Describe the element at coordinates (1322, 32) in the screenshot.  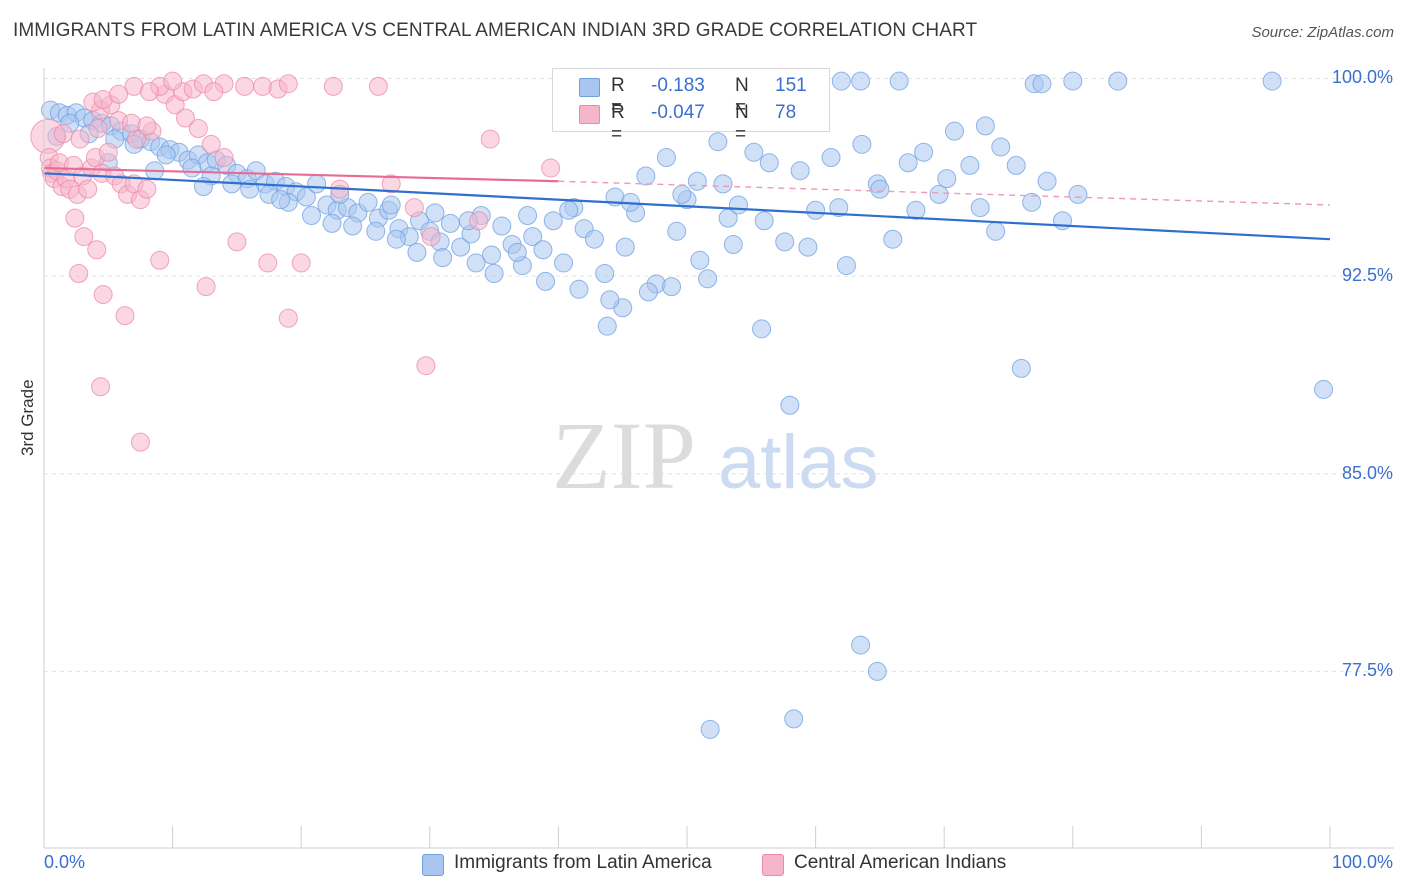
I see `source-label: Source: ZipAtlas.com` at that location.